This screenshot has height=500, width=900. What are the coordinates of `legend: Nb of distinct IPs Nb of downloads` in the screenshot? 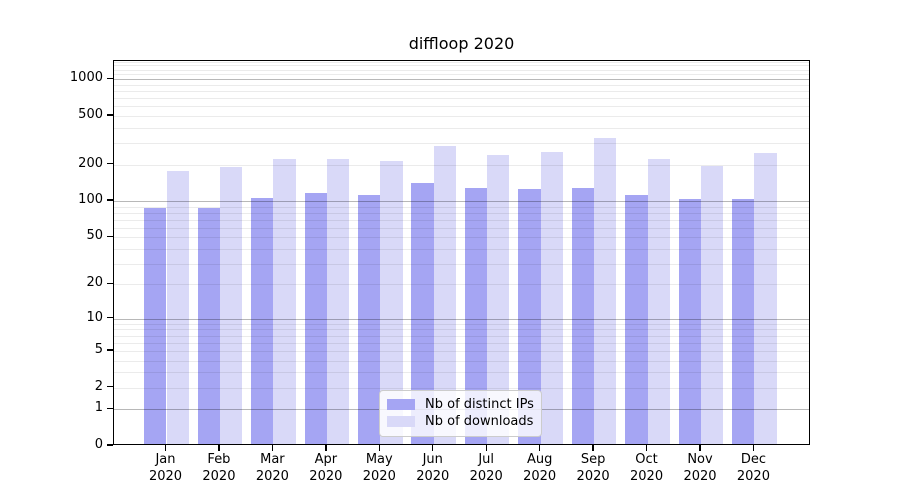 It's located at (460, 413).